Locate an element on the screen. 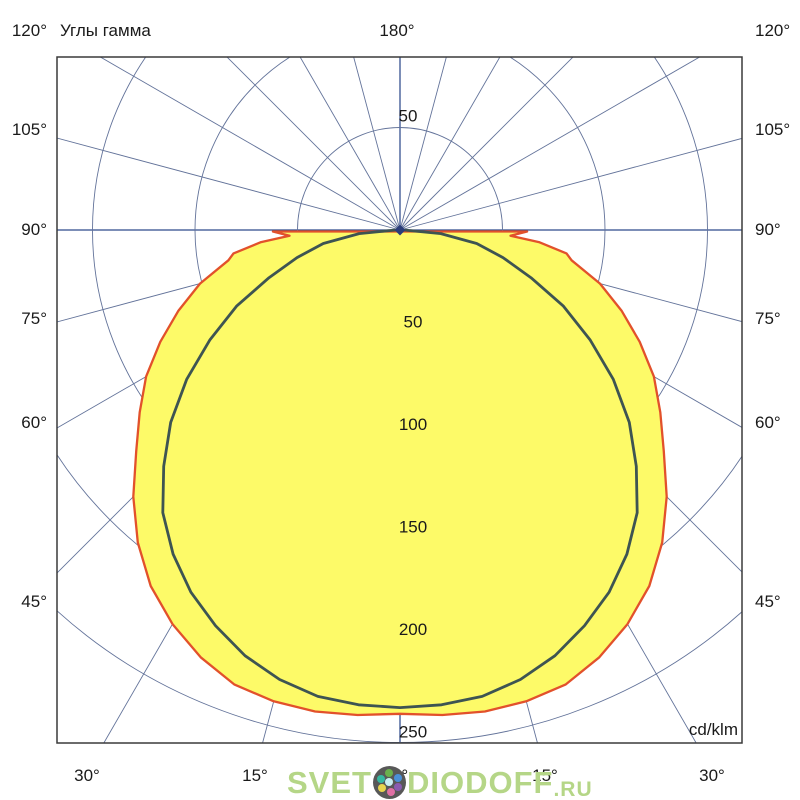 The height and width of the screenshot is (800, 800). radial-tick-label: 150 is located at coordinates (413, 527).